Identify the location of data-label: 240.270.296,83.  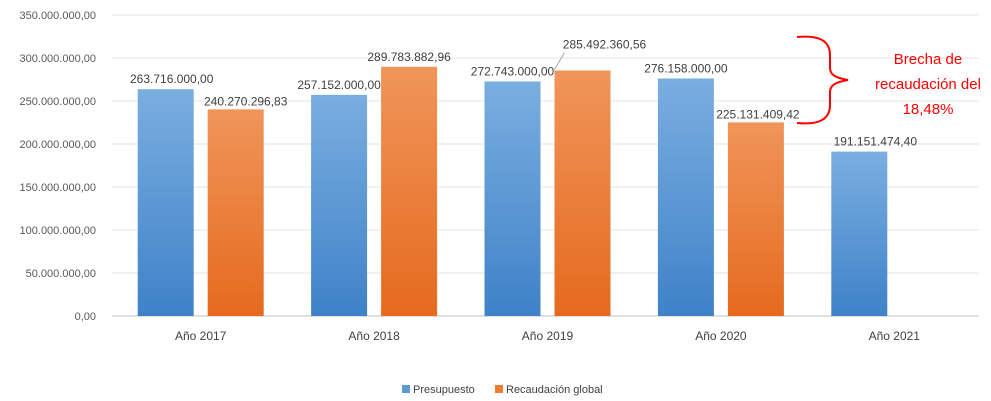
(246, 101).